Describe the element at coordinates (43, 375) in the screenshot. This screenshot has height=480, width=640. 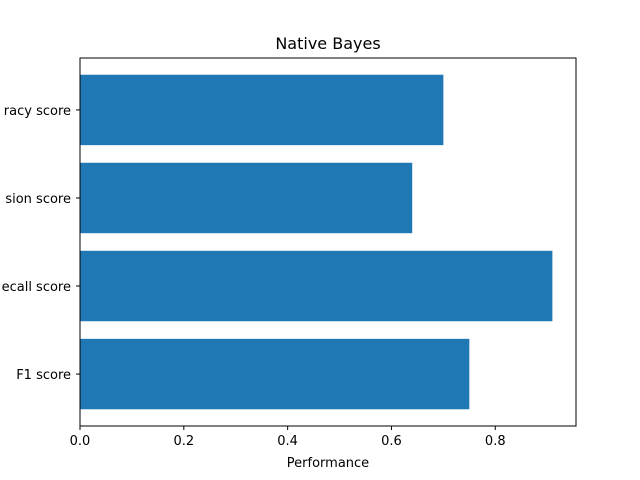
I see `y-tick-label-3: F1 score` at that location.